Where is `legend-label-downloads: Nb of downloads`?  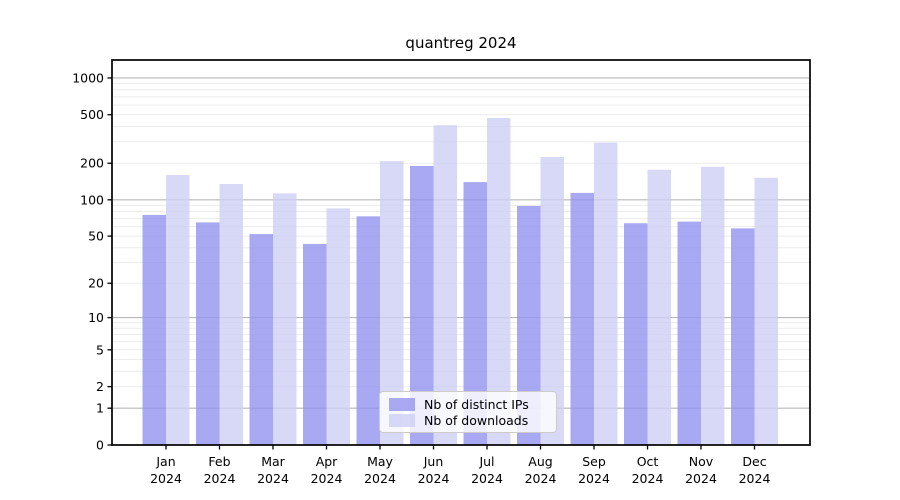 legend-label-downloads: Nb of downloads is located at coordinates (476, 420).